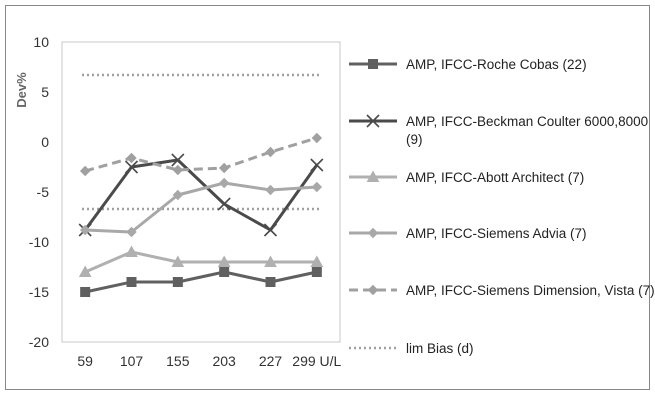 The width and height of the screenshot is (655, 395). What do you see at coordinates (498, 130) in the screenshot?
I see `legend-item: AMP, IFCC-Beckman Coulter 6000,8000 (9)` at bounding box center [498, 130].